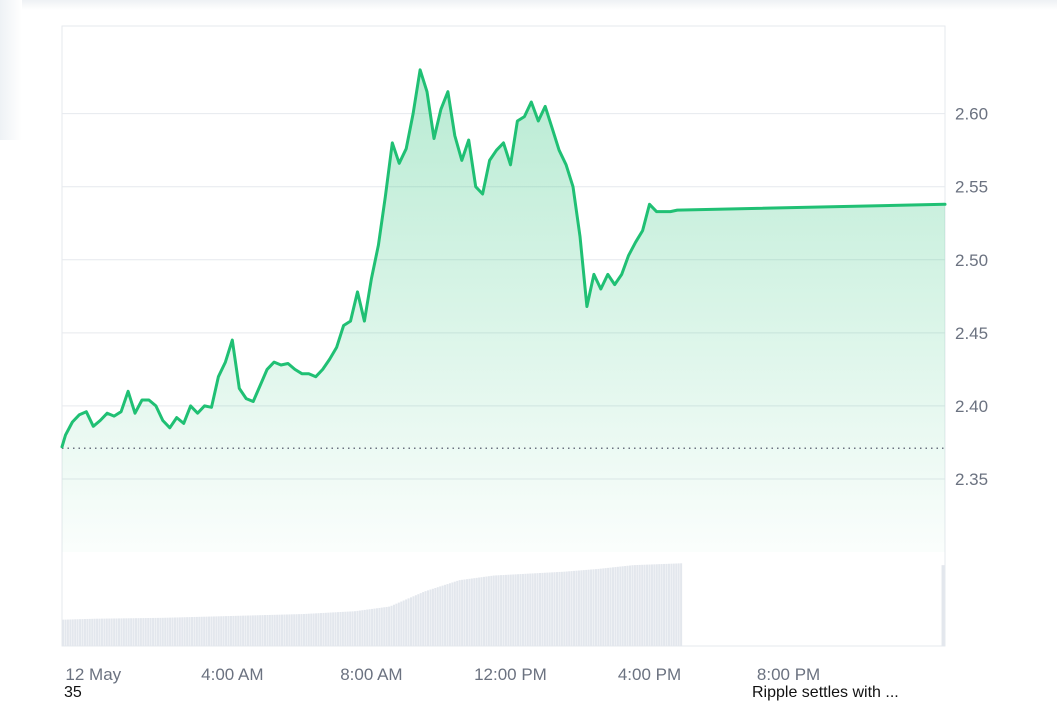  What do you see at coordinates (971, 333) in the screenshot?
I see `y-tick-label: 2.45` at bounding box center [971, 333].